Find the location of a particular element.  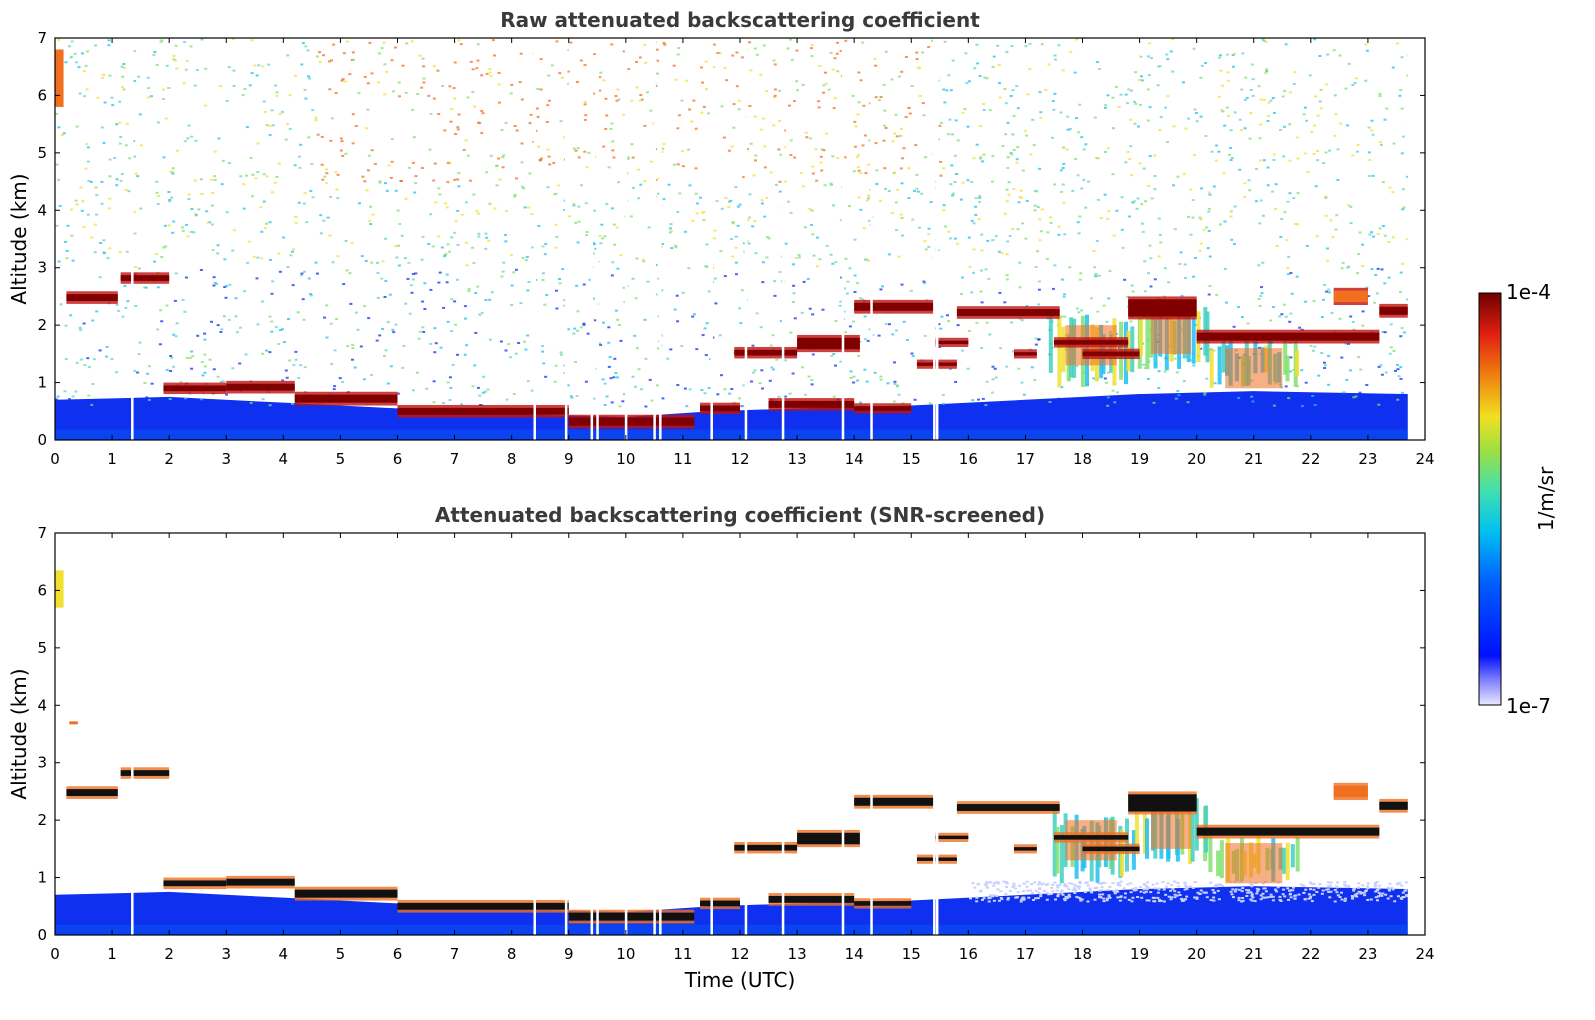

data-gap is located at coordinates (626, 239).